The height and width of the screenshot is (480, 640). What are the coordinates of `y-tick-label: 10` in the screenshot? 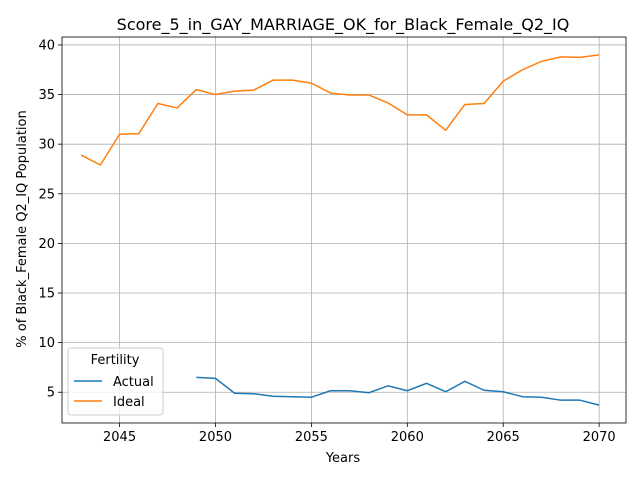 It's located at (46, 343).